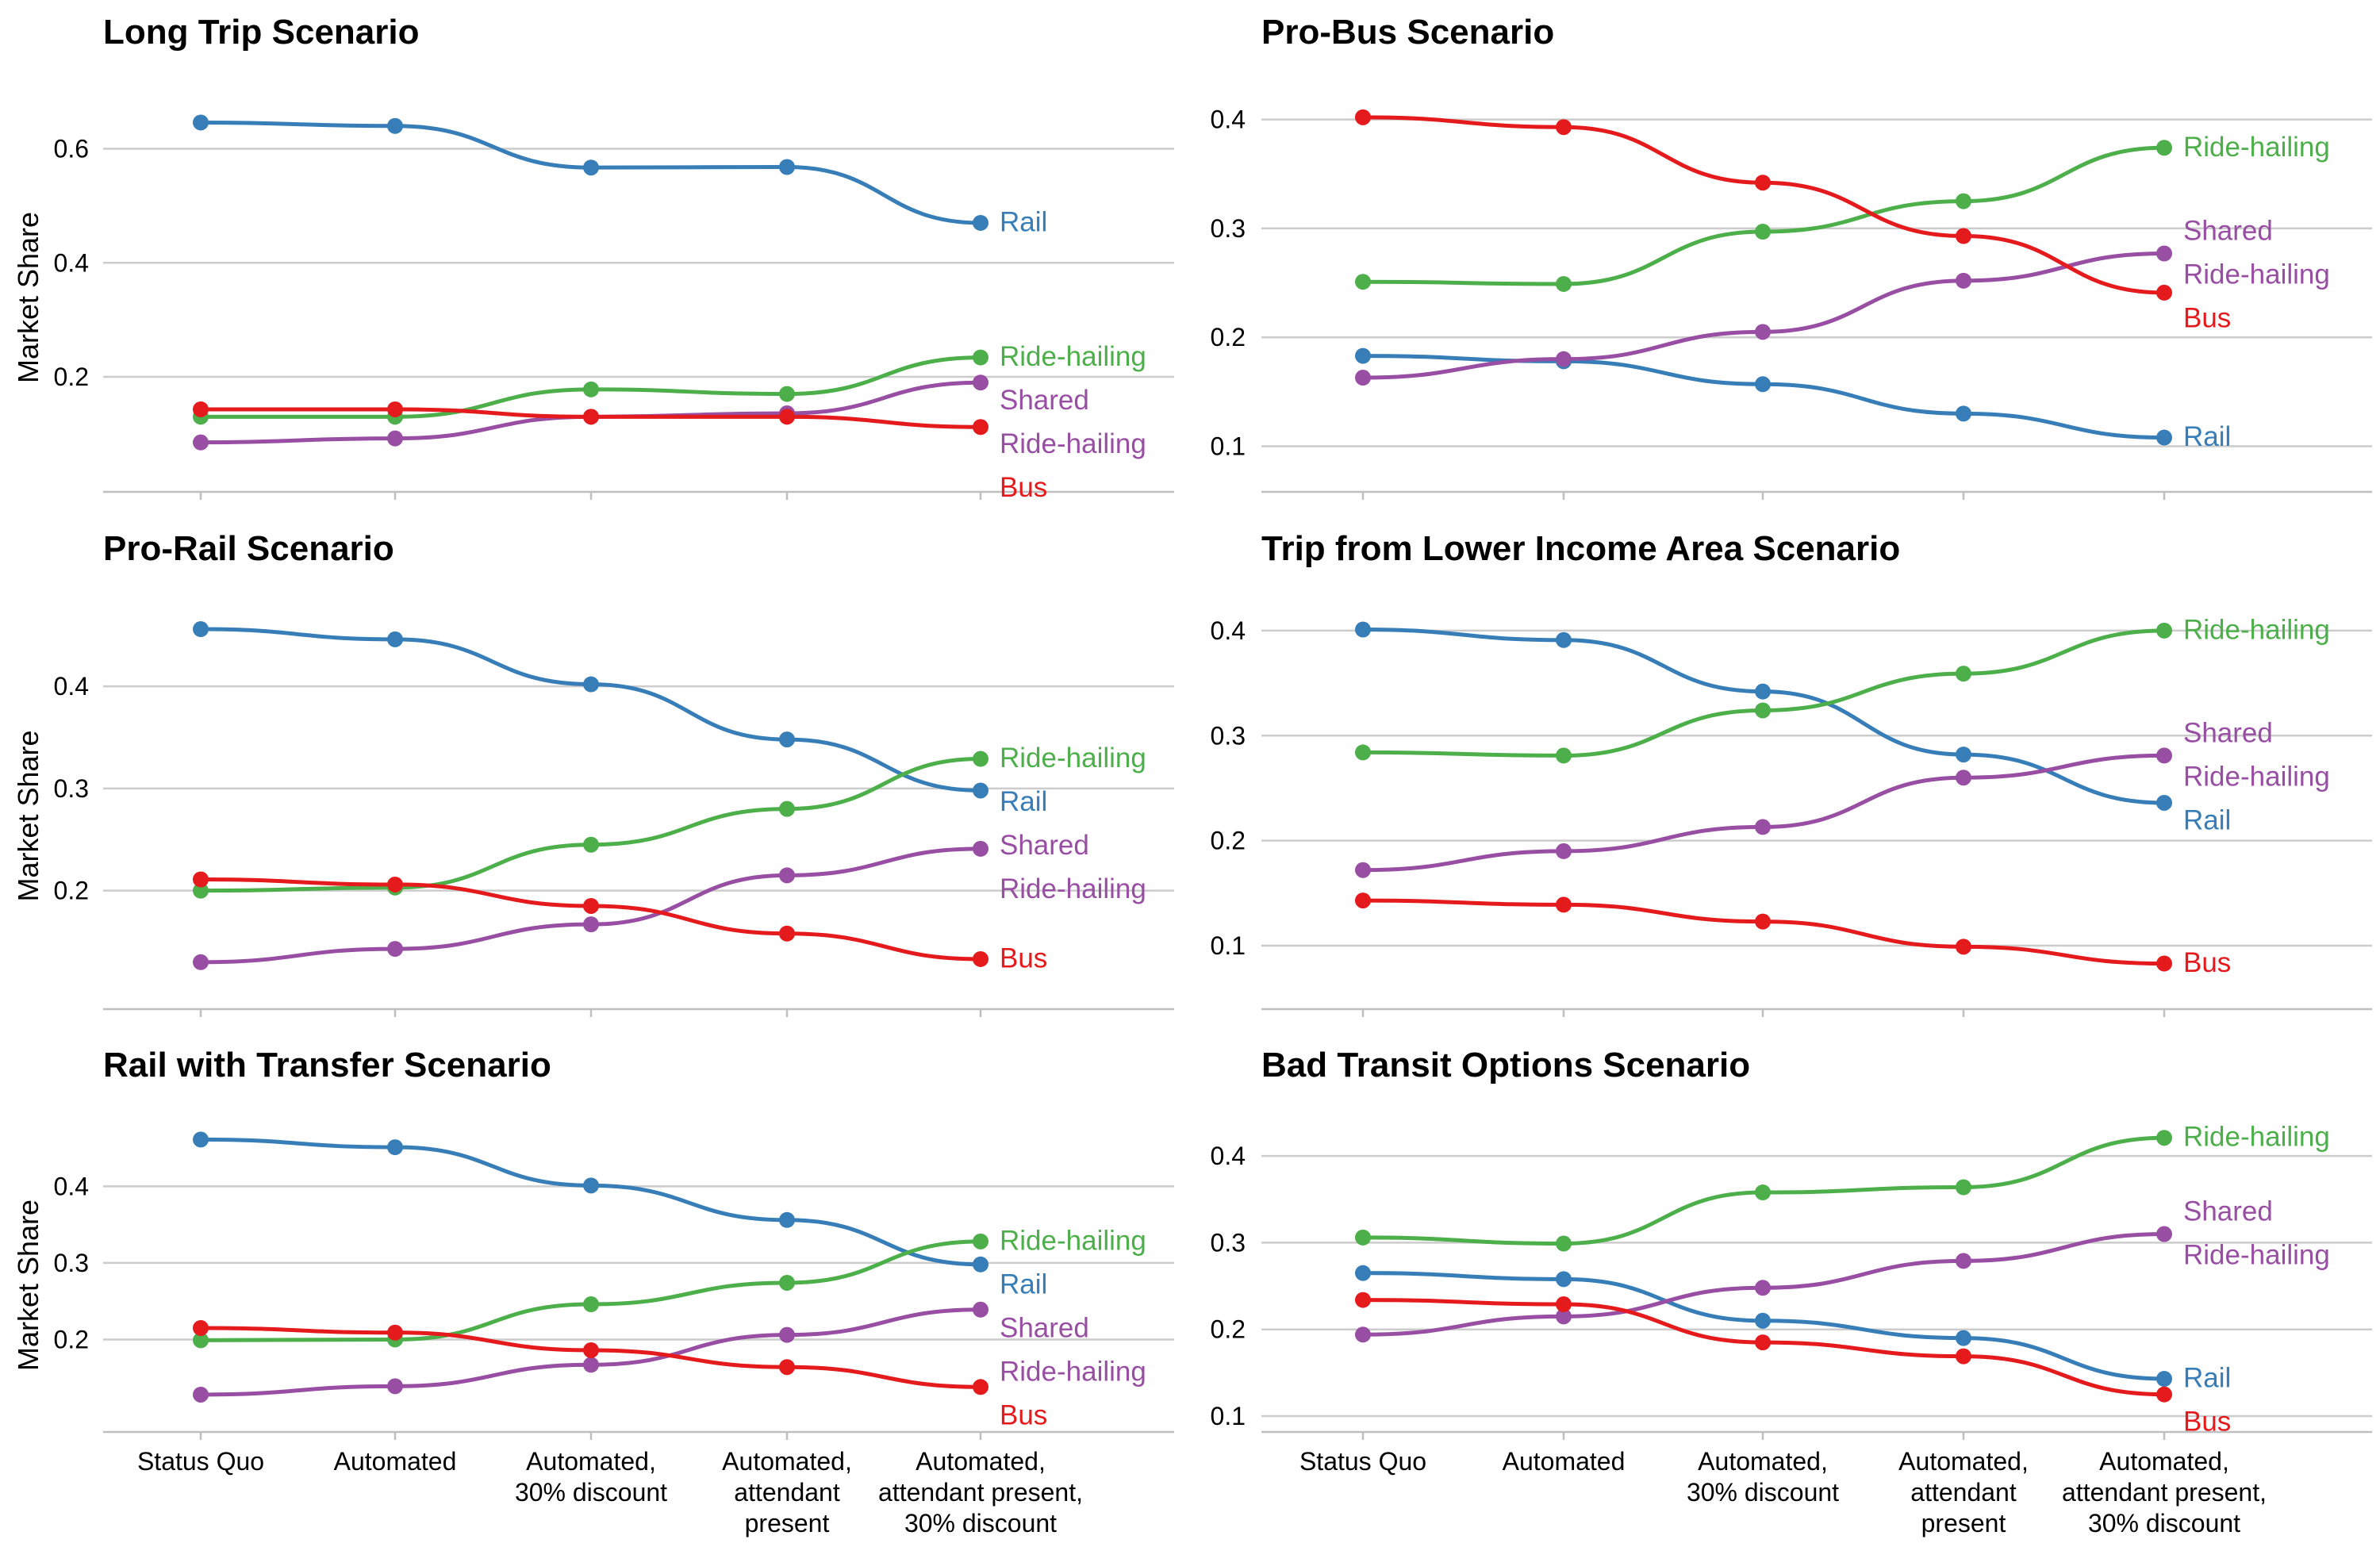 The width and height of the screenshot is (2380, 1547). What do you see at coordinates (1505, 1065) in the screenshot?
I see `panel-title: Bad Transit Options Scenario` at bounding box center [1505, 1065].